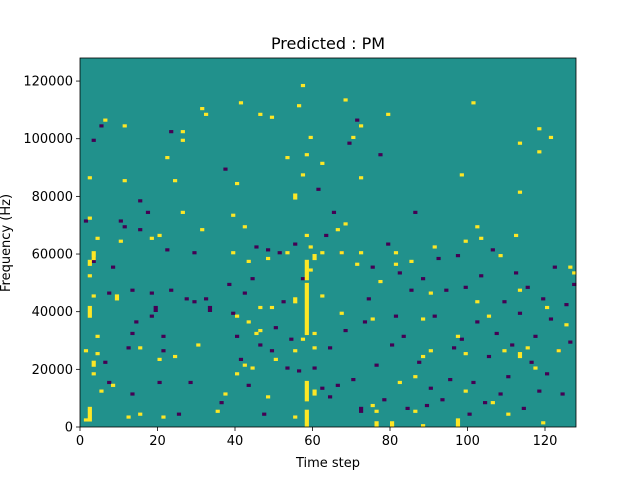 The width and height of the screenshot is (640, 480). I want to click on y-axis: 0 20000 40000 60000 80000 100000 120000, so click(51, 255).